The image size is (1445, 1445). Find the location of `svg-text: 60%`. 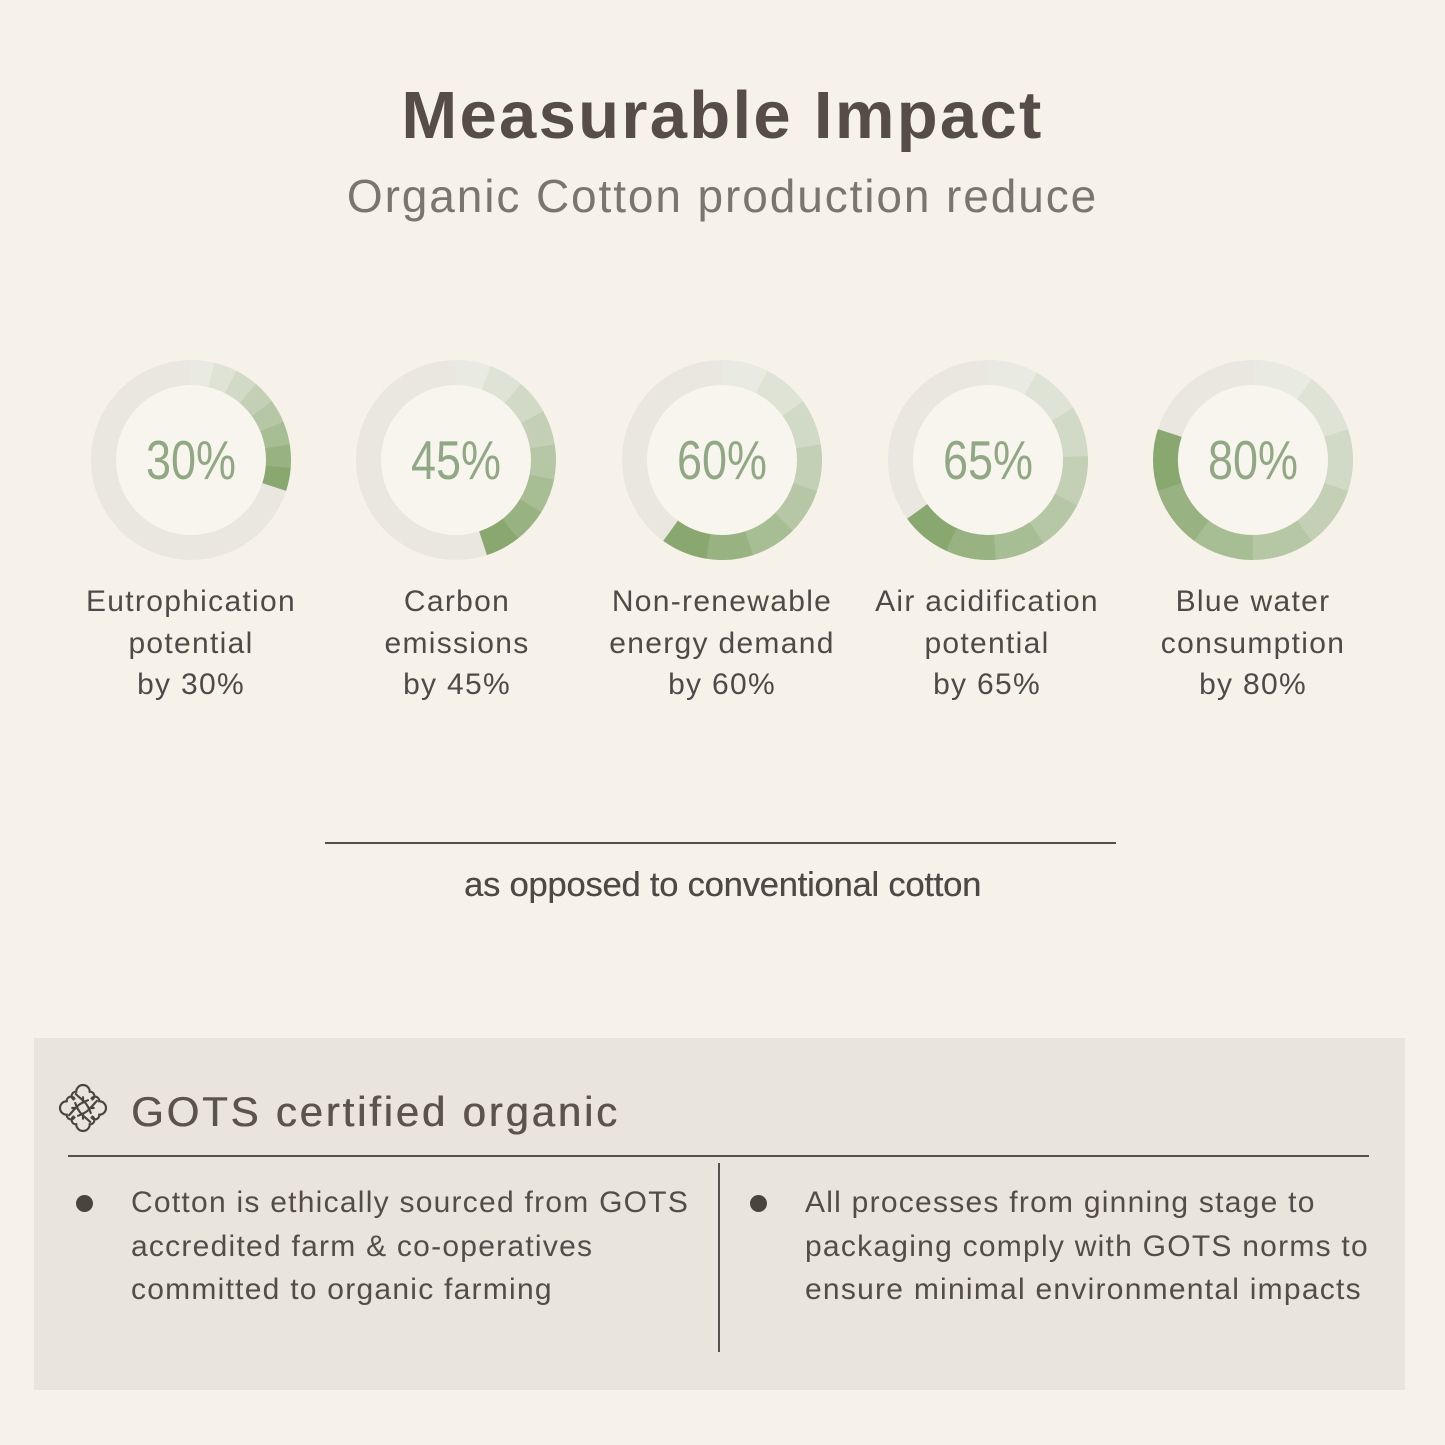

svg-text: 60% is located at coordinates (722, 460).